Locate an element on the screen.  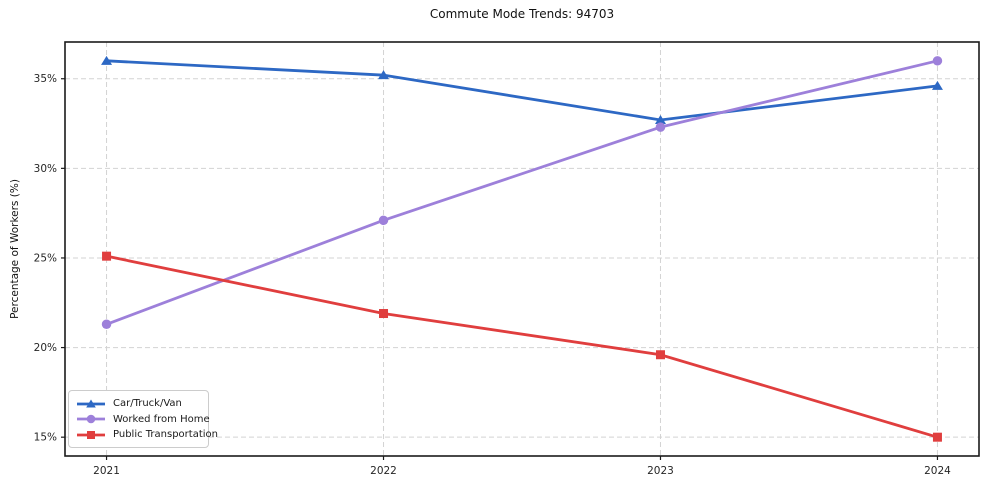
square-marker-icon is located at coordinates (91, 434).